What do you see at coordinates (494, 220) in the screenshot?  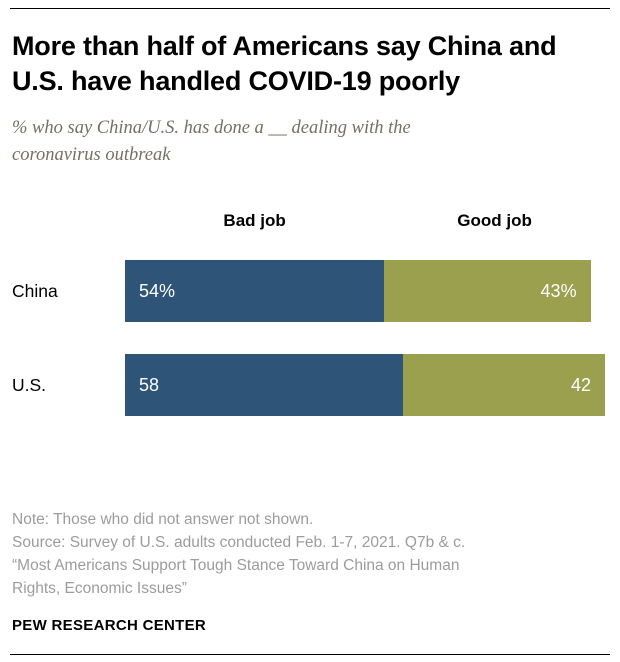 I see `legend-good-job: Good job` at bounding box center [494, 220].